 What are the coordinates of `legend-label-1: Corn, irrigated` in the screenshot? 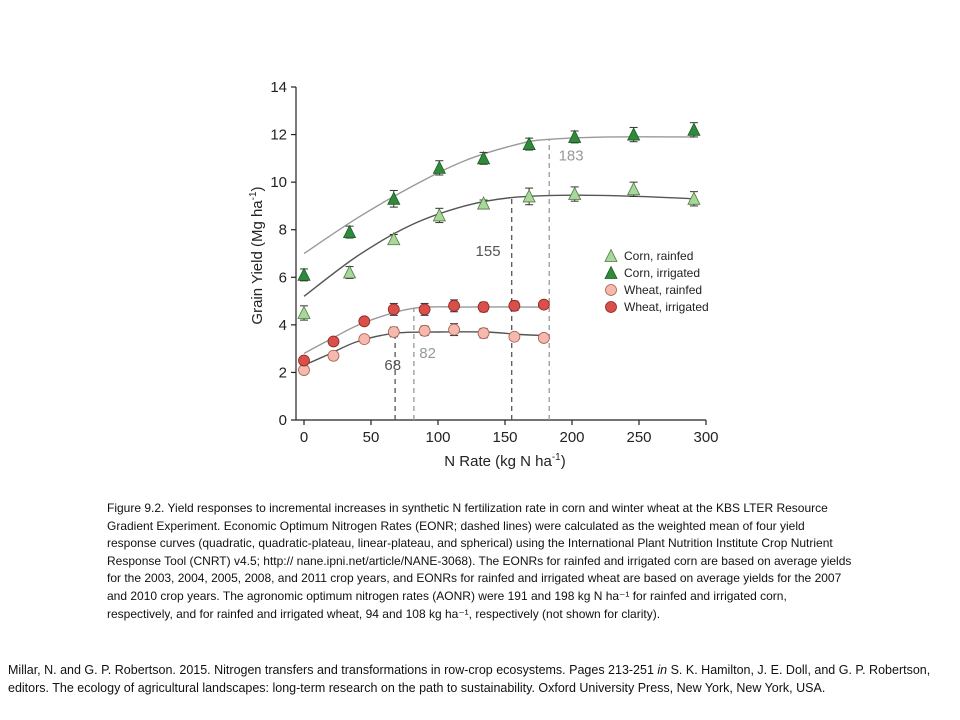 It's located at (662, 273).